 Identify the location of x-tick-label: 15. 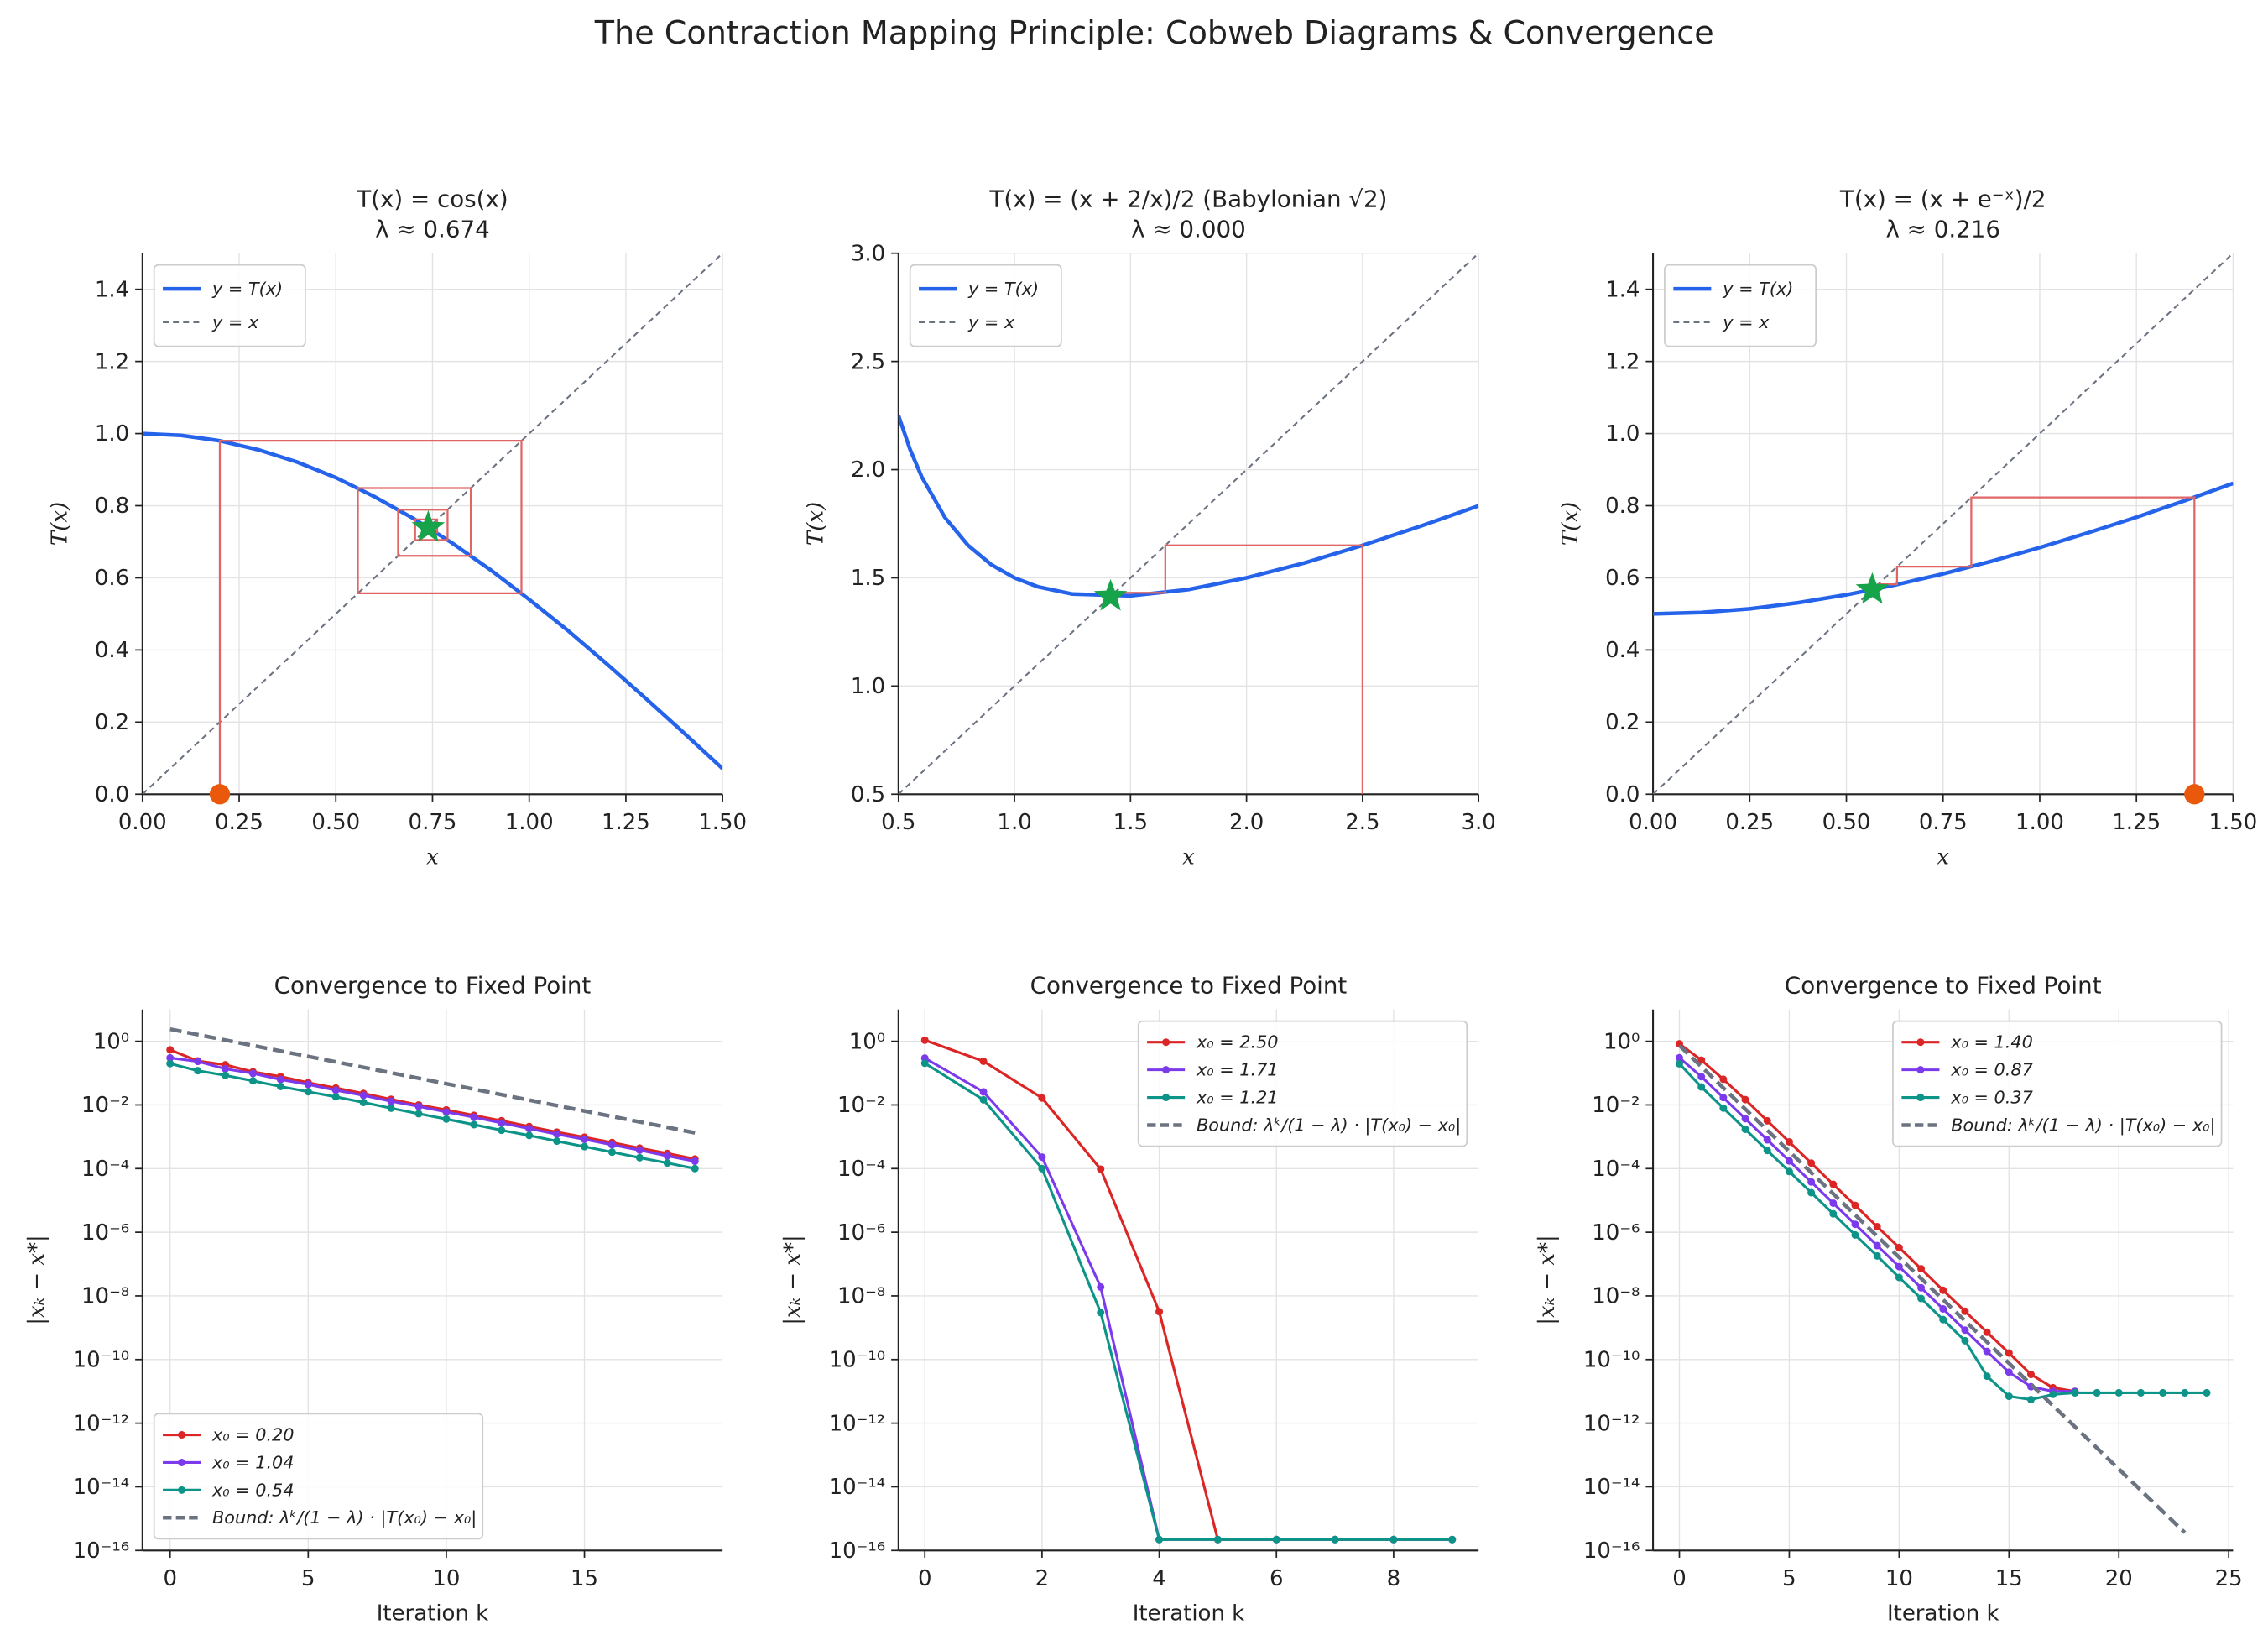
(2009, 1578).